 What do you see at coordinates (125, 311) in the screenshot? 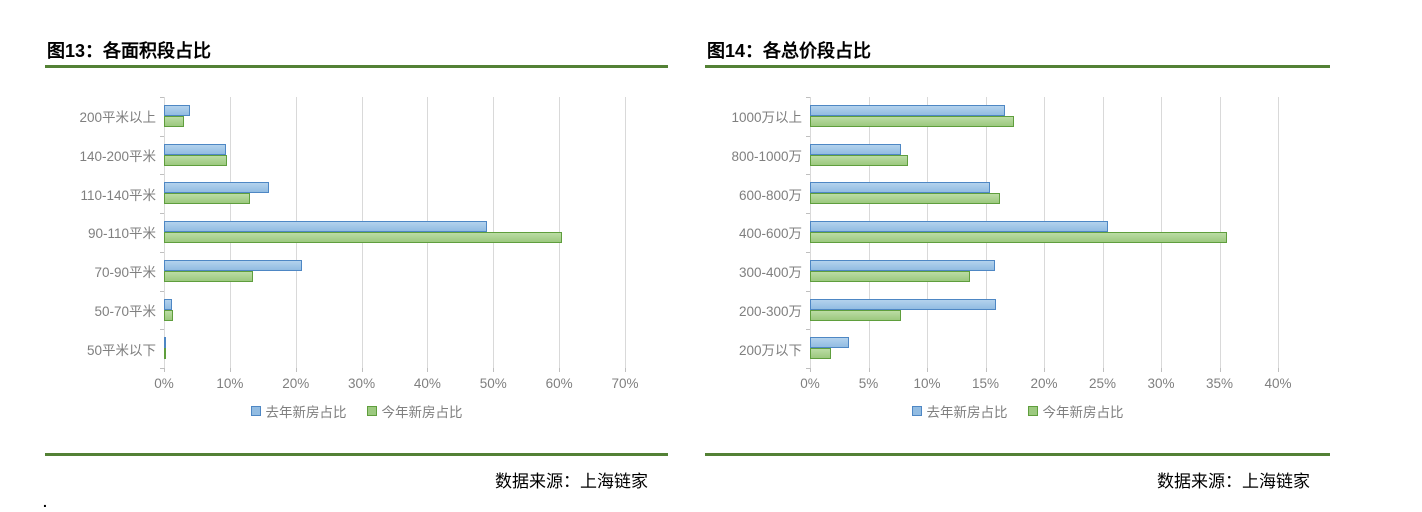
I see `category-label: 50-70平米` at bounding box center [125, 311].